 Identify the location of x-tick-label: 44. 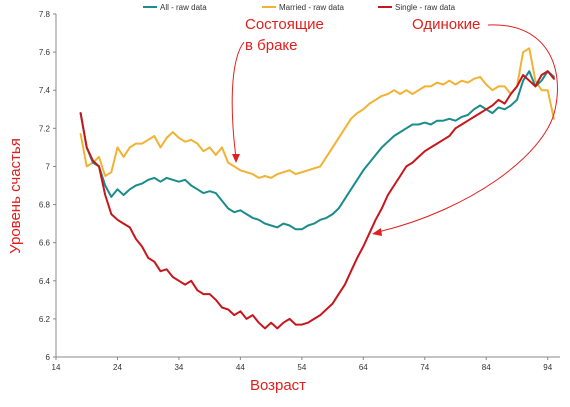
(240, 367).